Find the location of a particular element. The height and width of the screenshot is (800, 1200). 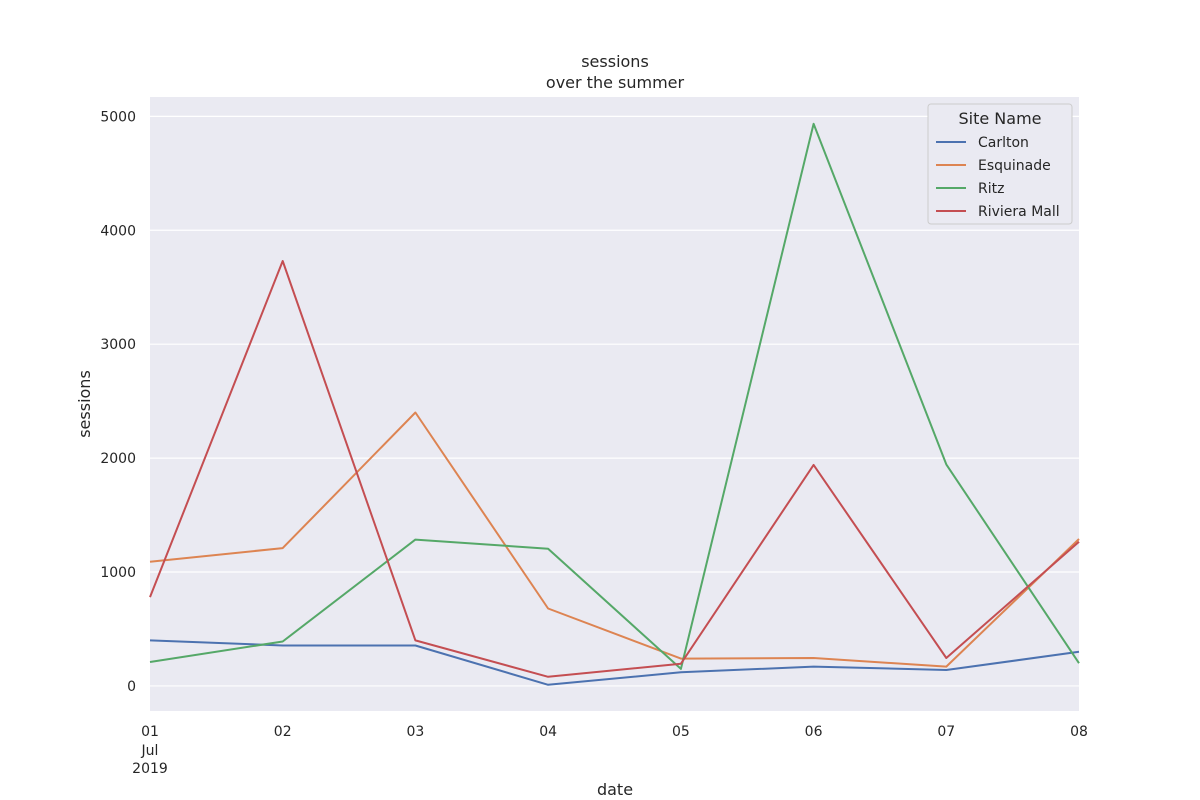

y-axis-label: sessions is located at coordinates (84, 404).